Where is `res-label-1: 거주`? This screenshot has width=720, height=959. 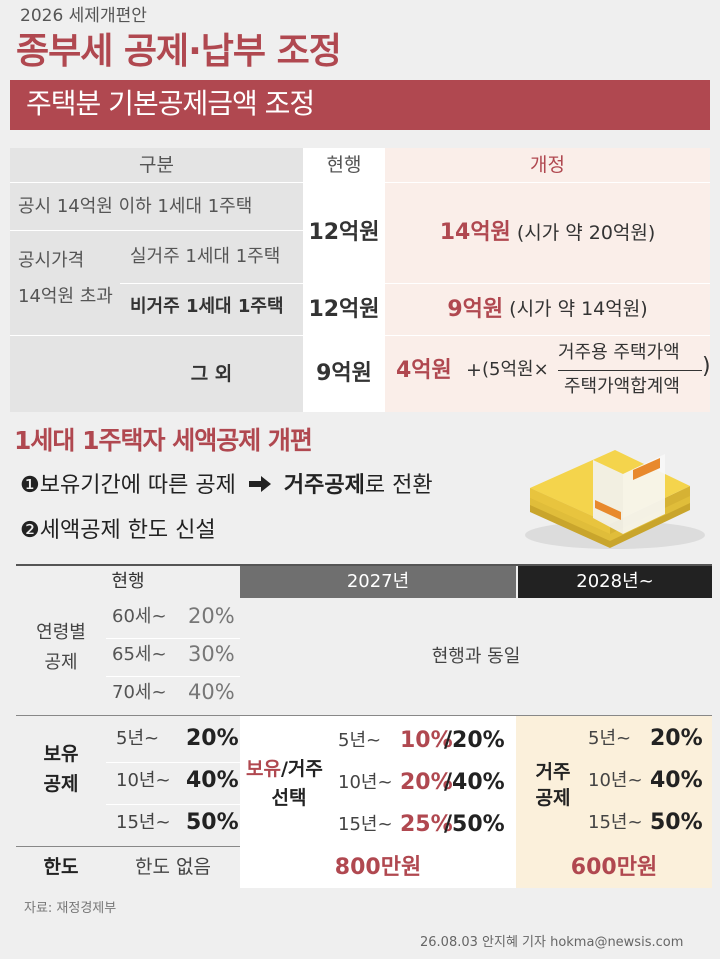
res-label-1: 거주 is located at coordinates (553, 771).